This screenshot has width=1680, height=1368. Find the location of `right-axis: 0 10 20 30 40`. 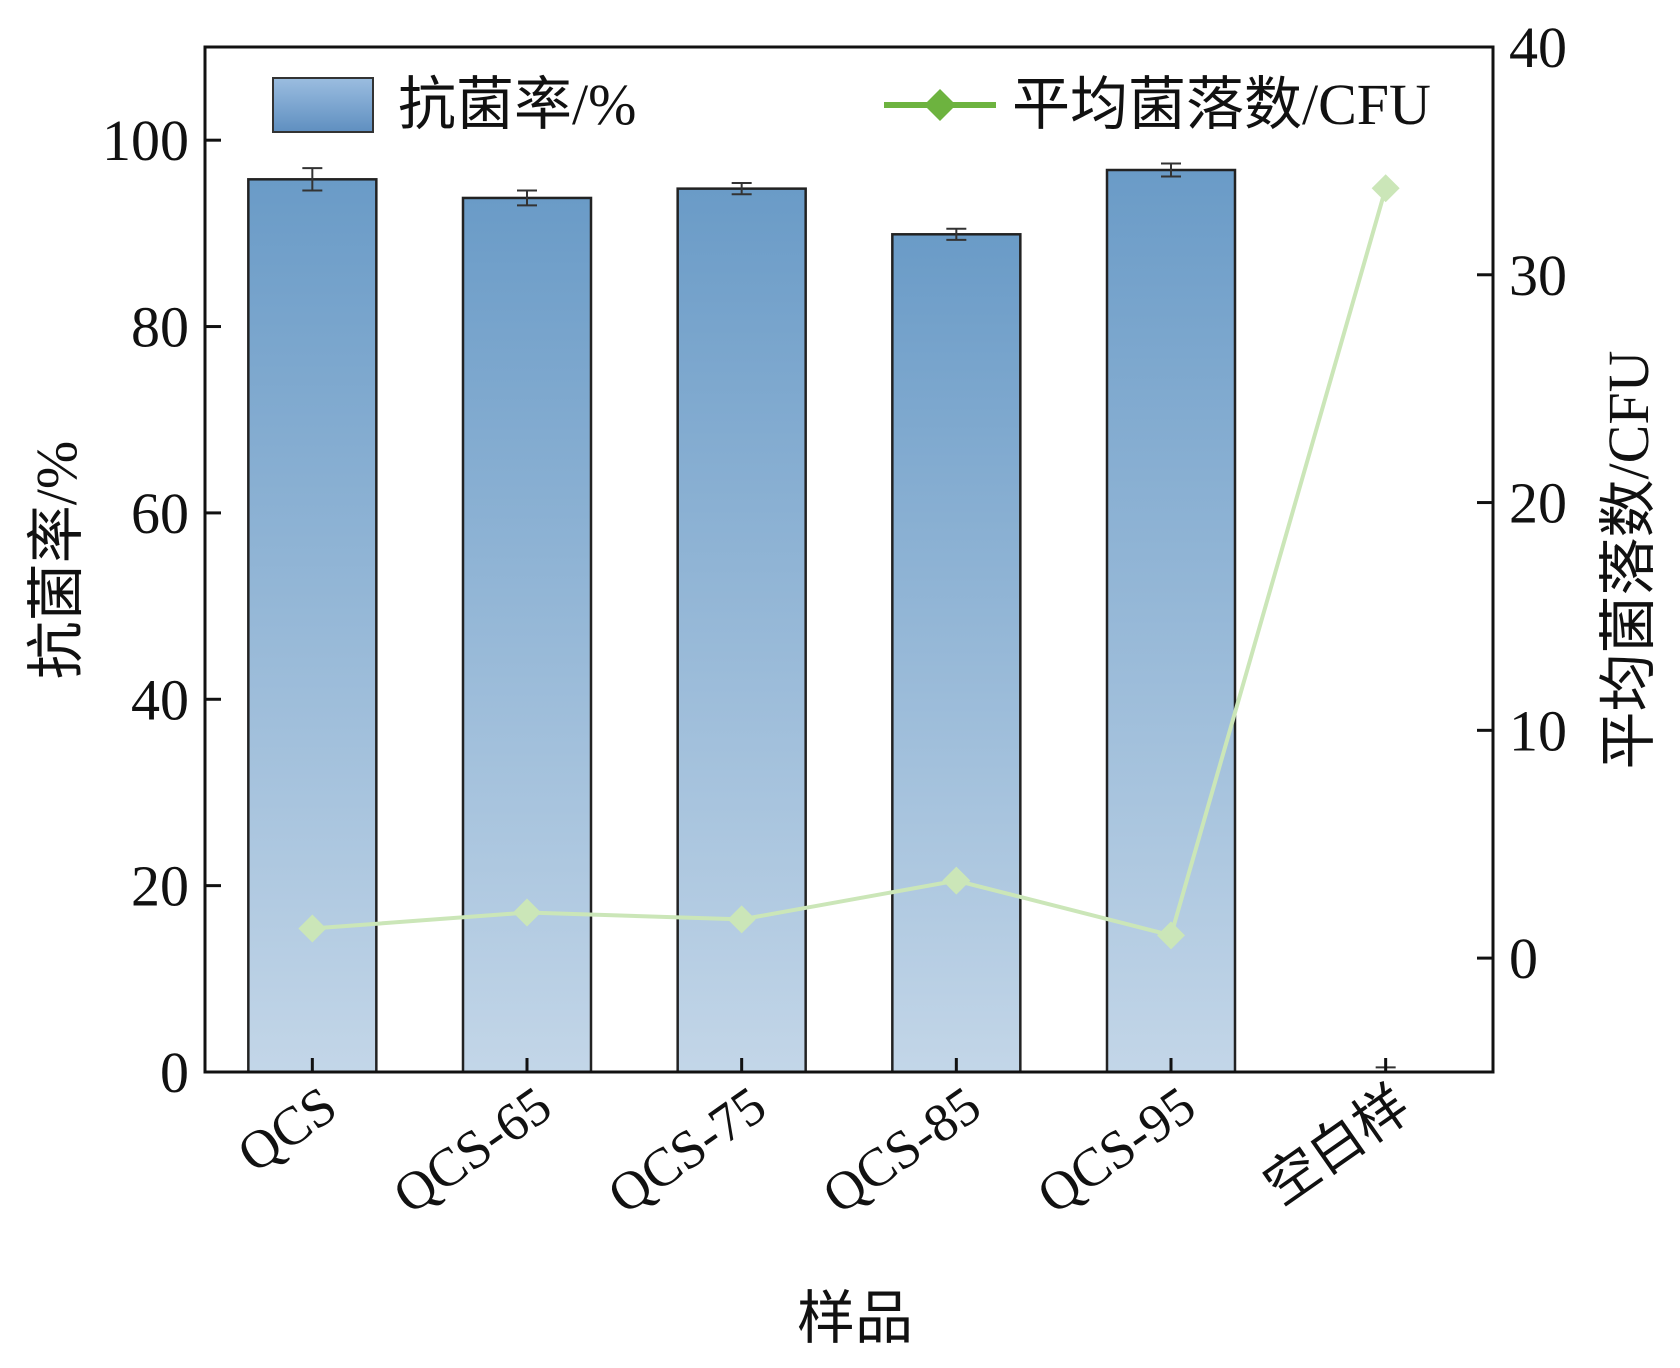

right-axis: 0 10 20 30 40 is located at coordinates (1522, 503).